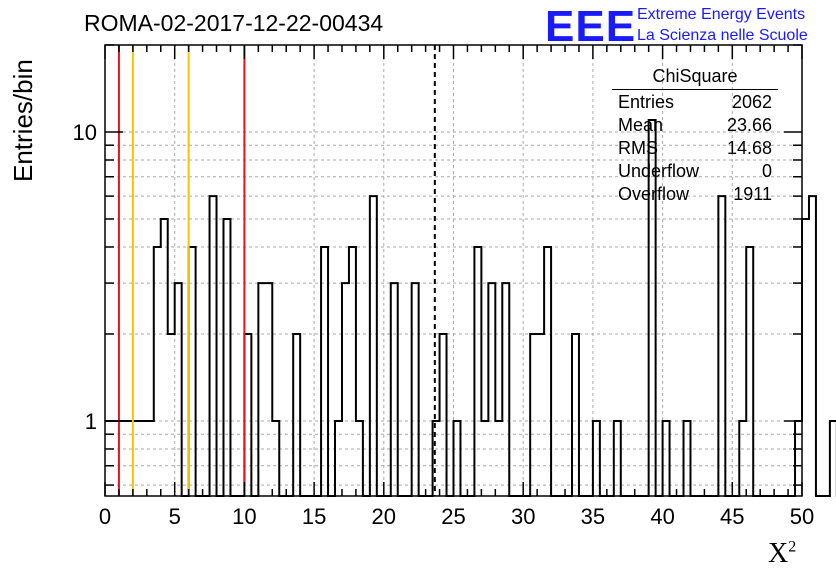  What do you see at coordinates (641, 125) in the screenshot?
I see `stats-label: Mean` at bounding box center [641, 125].